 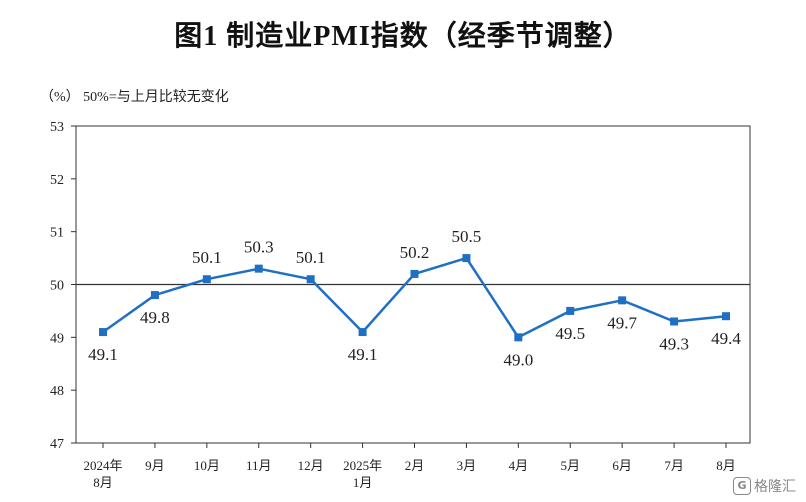 I want to click on x-tick-label: 12月, so click(x=311, y=465).